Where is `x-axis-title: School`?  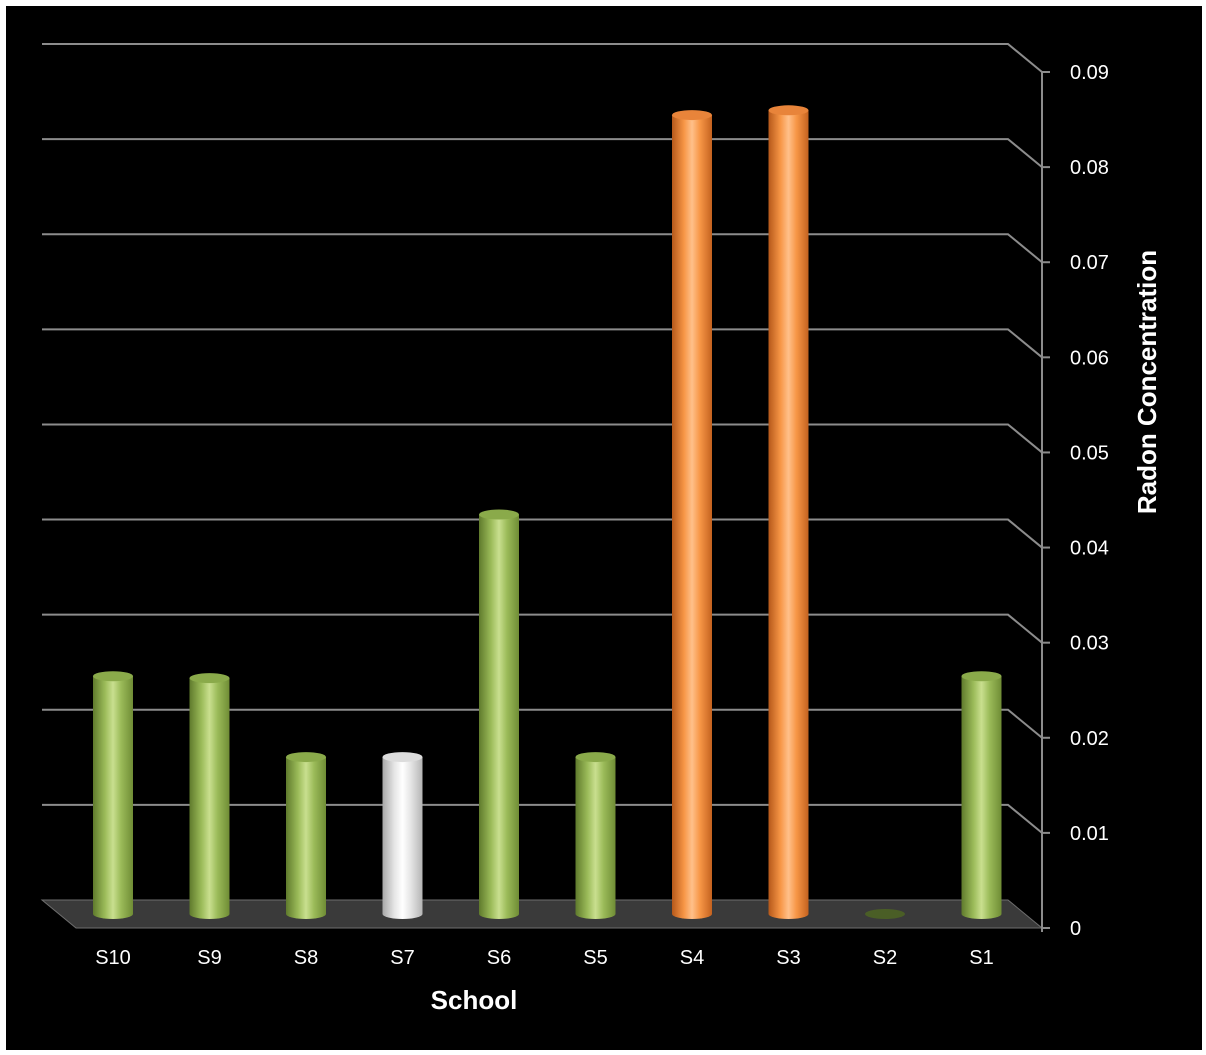
x-axis-title: School is located at coordinates (474, 1000).